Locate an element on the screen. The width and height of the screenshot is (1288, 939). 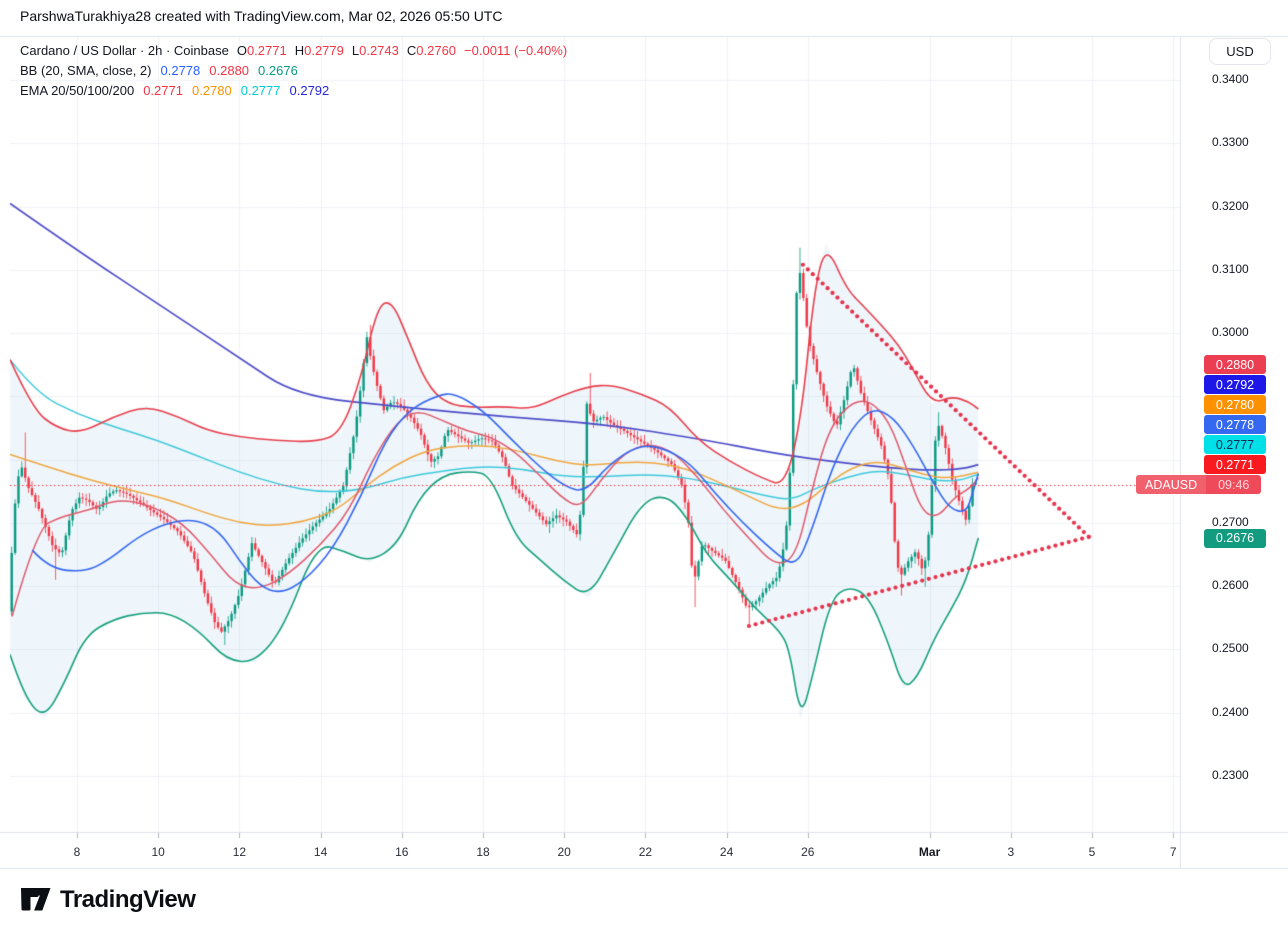
bb-indicator-values: 0.2778 0.2880 0.2676 is located at coordinates (225, 70).